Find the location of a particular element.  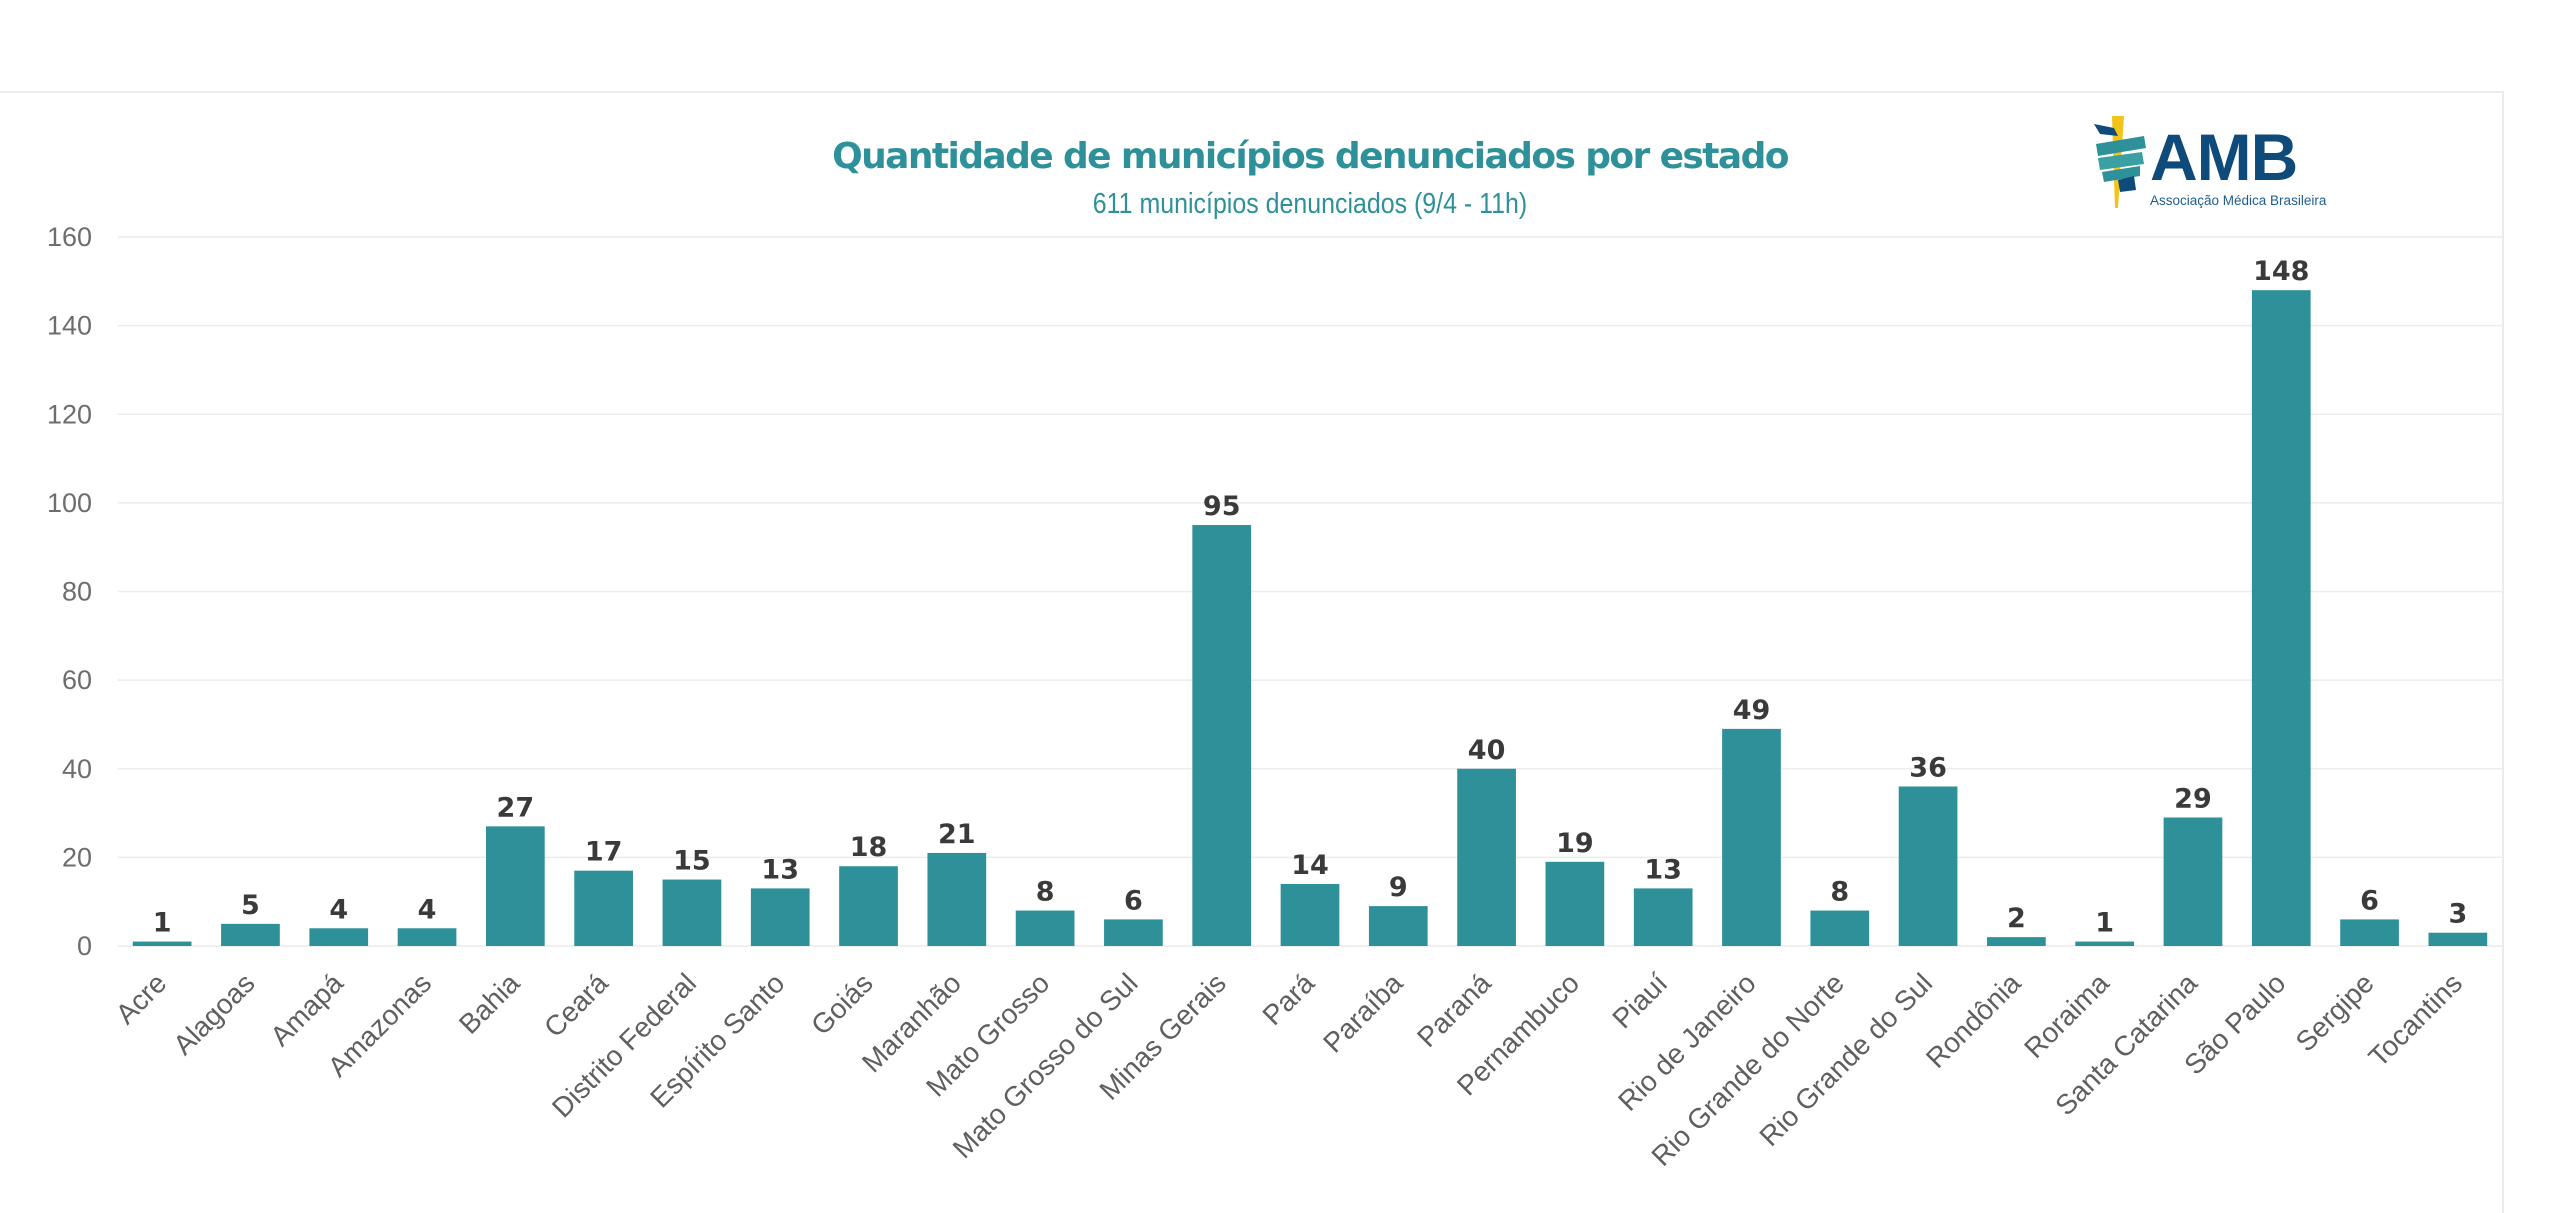

data-label: 14 is located at coordinates (1310, 865).